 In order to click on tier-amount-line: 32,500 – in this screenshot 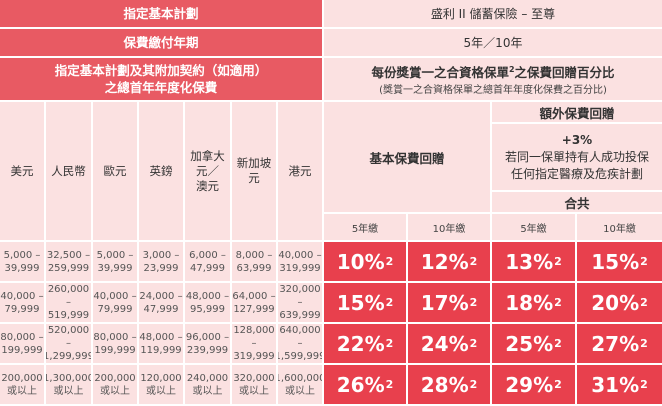, I will do `click(68, 255)`.